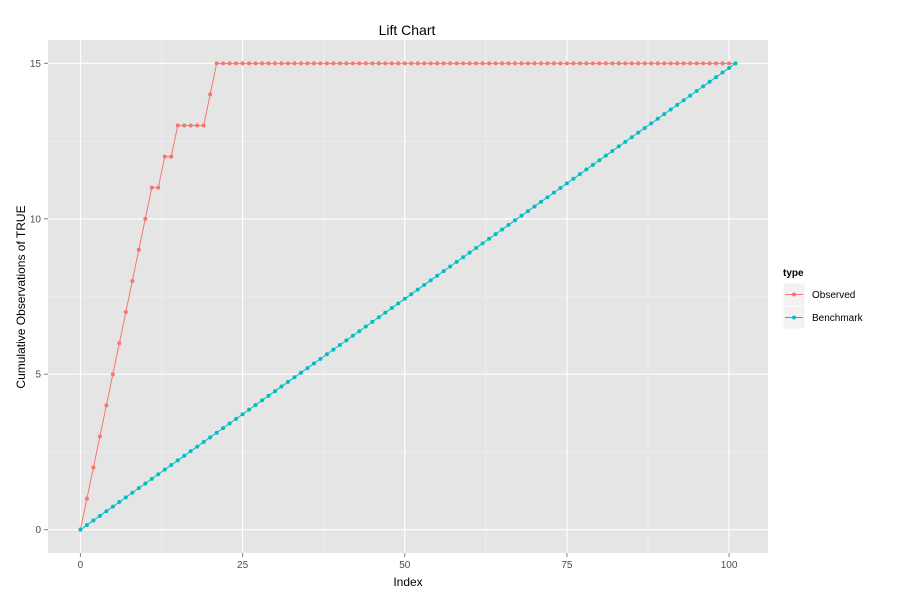 This screenshot has height=600, width=900. Describe the element at coordinates (21, 296) in the screenshot. I see `y-axis-title: Cumulative Observations of TRUE` at that location.